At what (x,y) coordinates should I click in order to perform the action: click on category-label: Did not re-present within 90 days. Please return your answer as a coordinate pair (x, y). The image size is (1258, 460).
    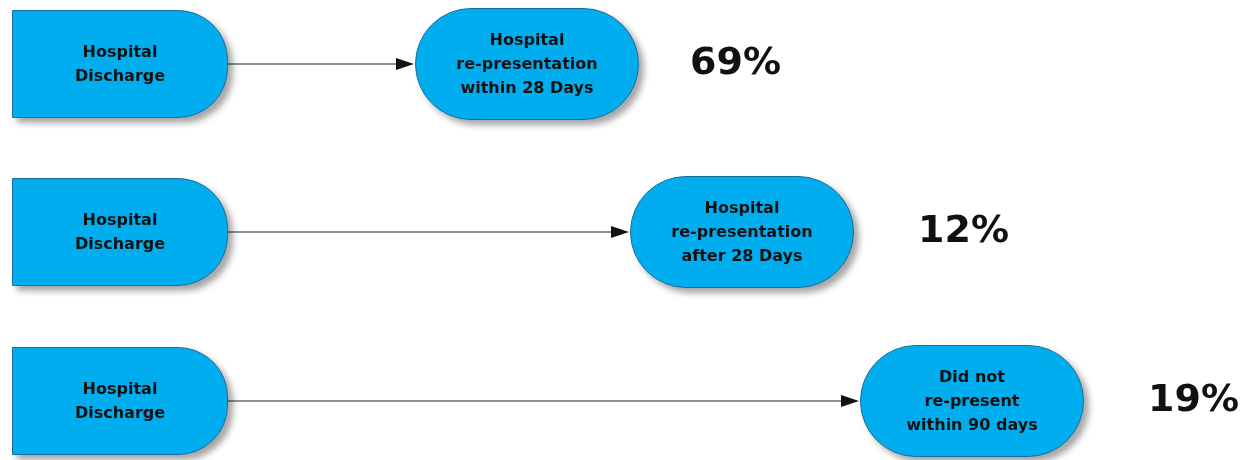
    Looking at the image, I should click on (972, 400).